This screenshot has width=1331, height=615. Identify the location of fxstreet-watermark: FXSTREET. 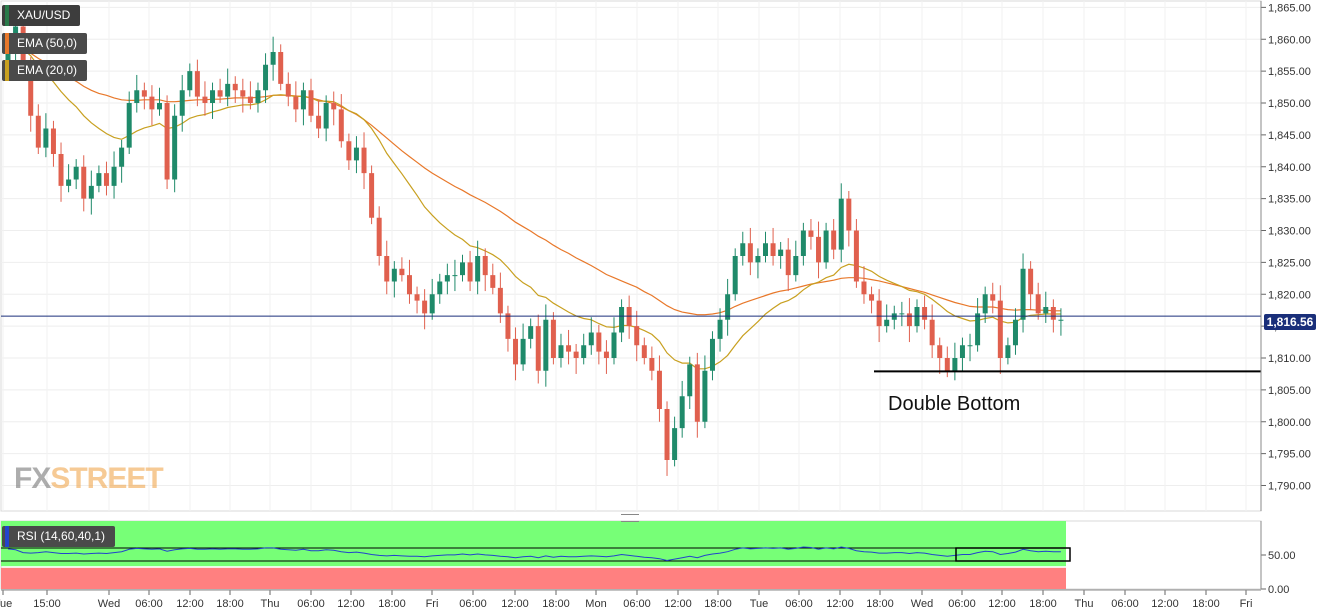
(89, 479).